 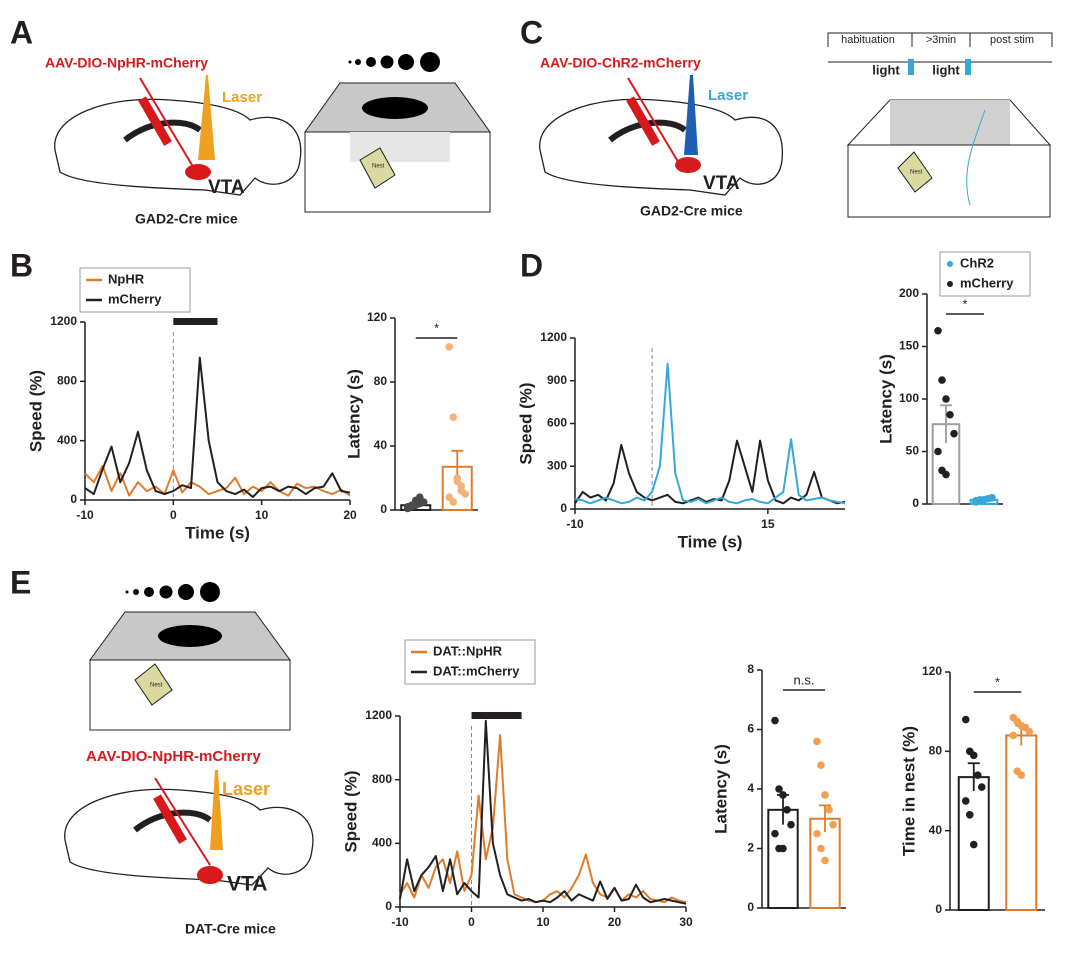 I want to click on legend-label: DAT::mCherry, so click(x=476, y=670).